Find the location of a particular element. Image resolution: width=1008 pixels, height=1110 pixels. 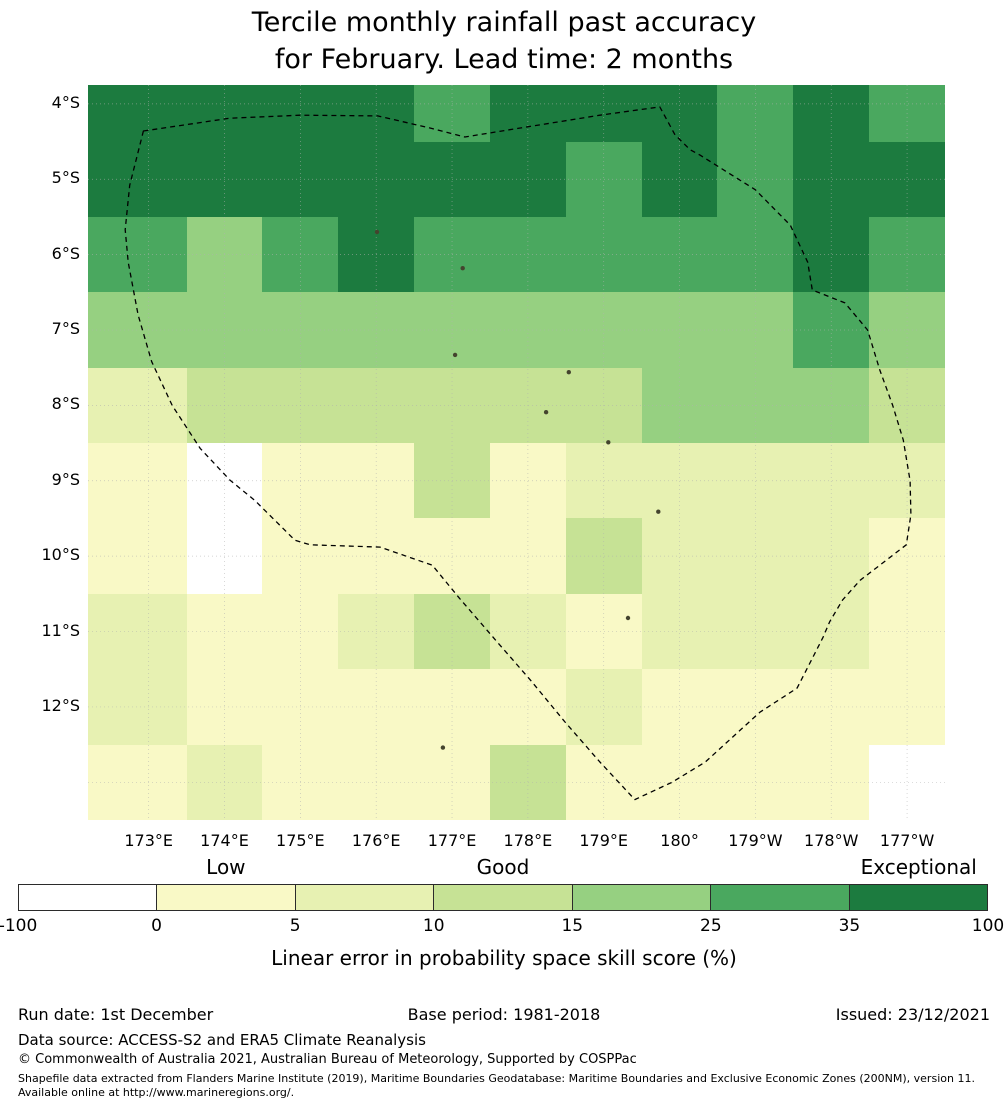

skill-band-label: Exceptional is located at coordinates (918, 867).